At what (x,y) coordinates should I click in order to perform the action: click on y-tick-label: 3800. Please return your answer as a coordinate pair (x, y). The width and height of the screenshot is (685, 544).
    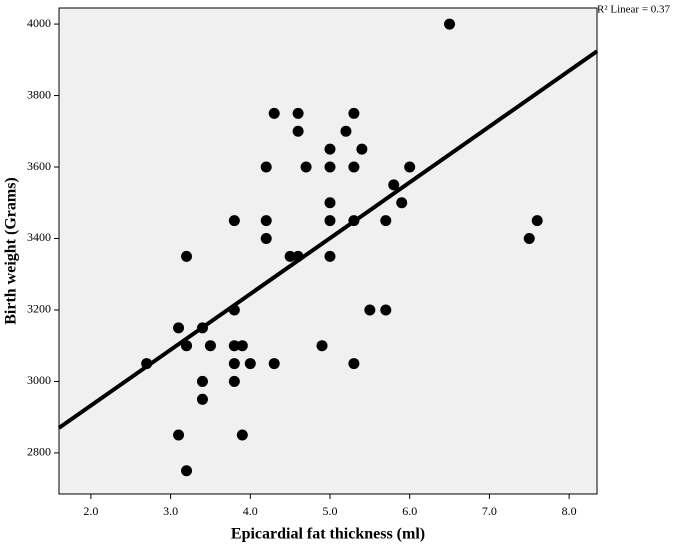
    Looking at the image, I should click on (39, 94).